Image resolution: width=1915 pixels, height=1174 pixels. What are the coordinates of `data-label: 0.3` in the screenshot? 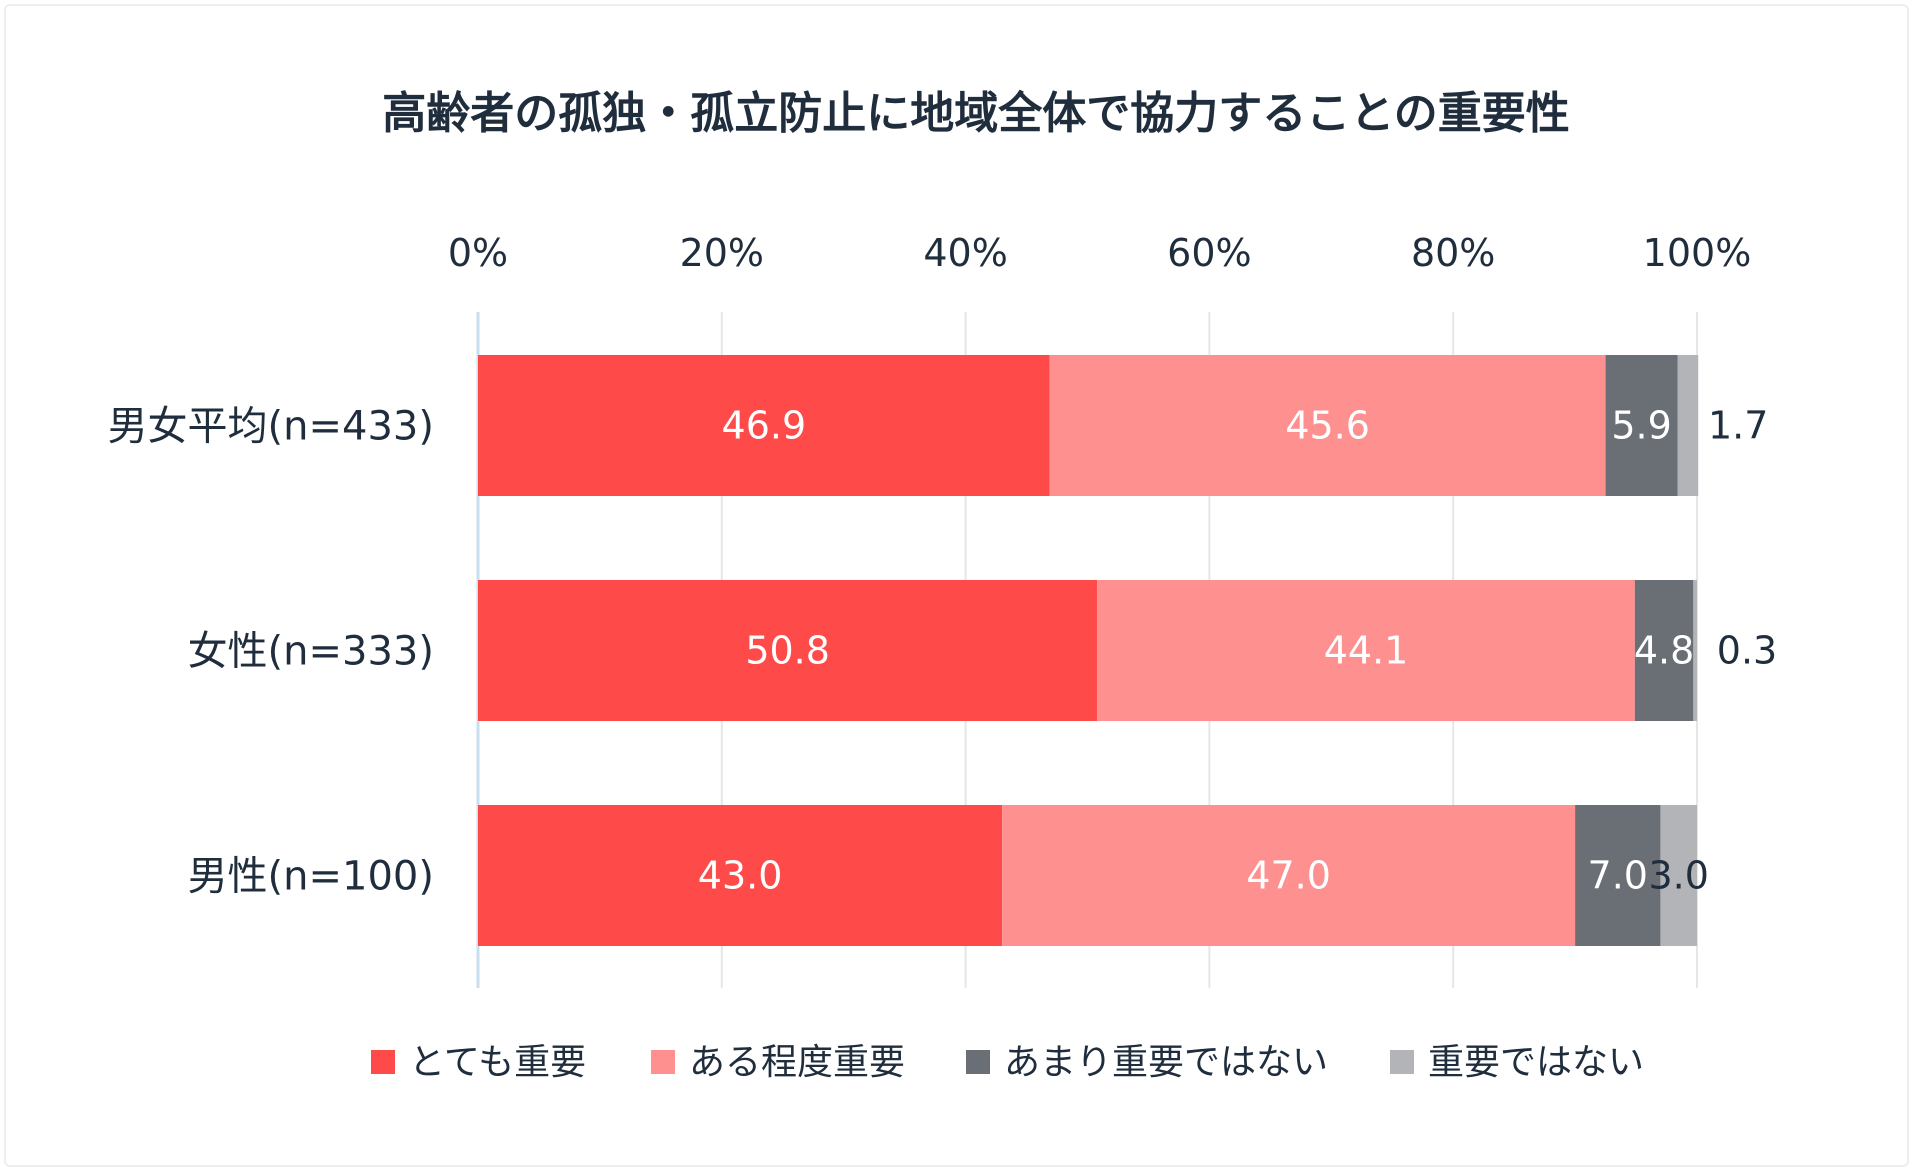 It's located at (1747, 651).